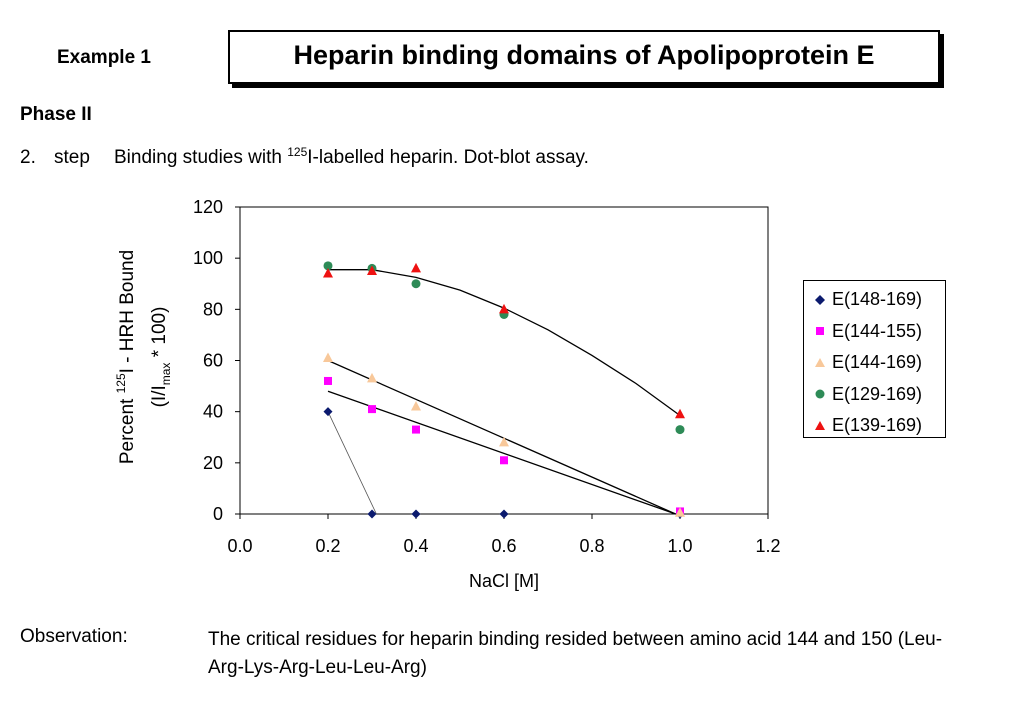  What do you see at coordinates (121, 383) in the screenshot?
I see `y-title-sup: 125` at bounding box center [121, 383].